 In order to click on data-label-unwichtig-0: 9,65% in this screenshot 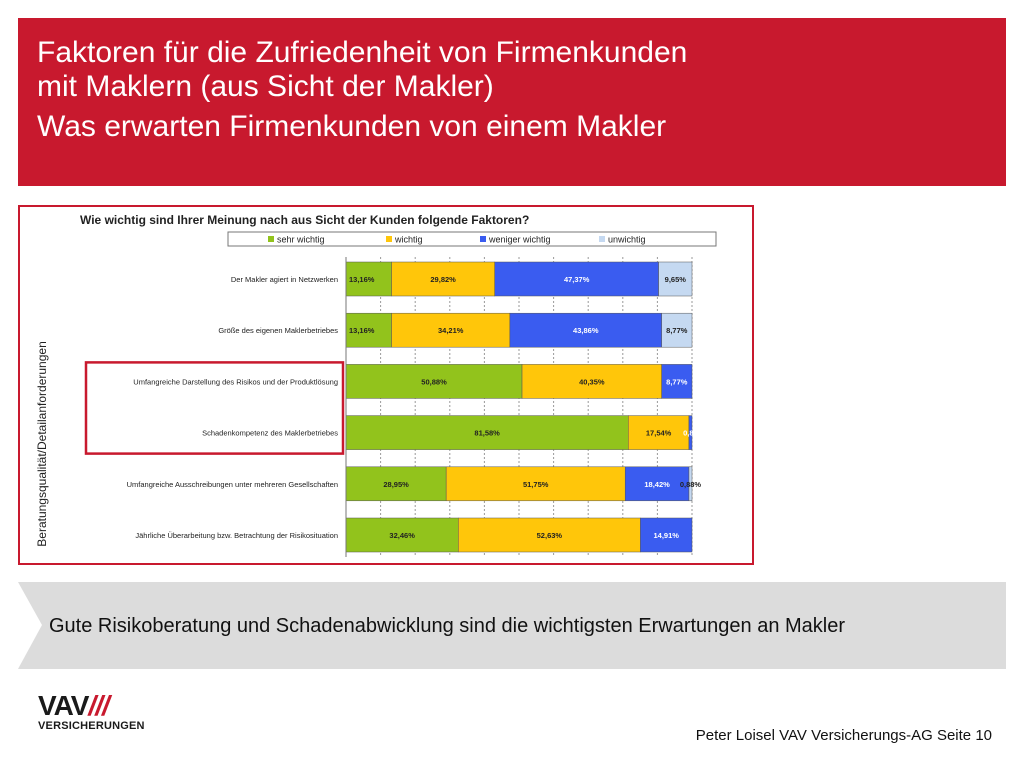, I will do `click(676, 279)`.